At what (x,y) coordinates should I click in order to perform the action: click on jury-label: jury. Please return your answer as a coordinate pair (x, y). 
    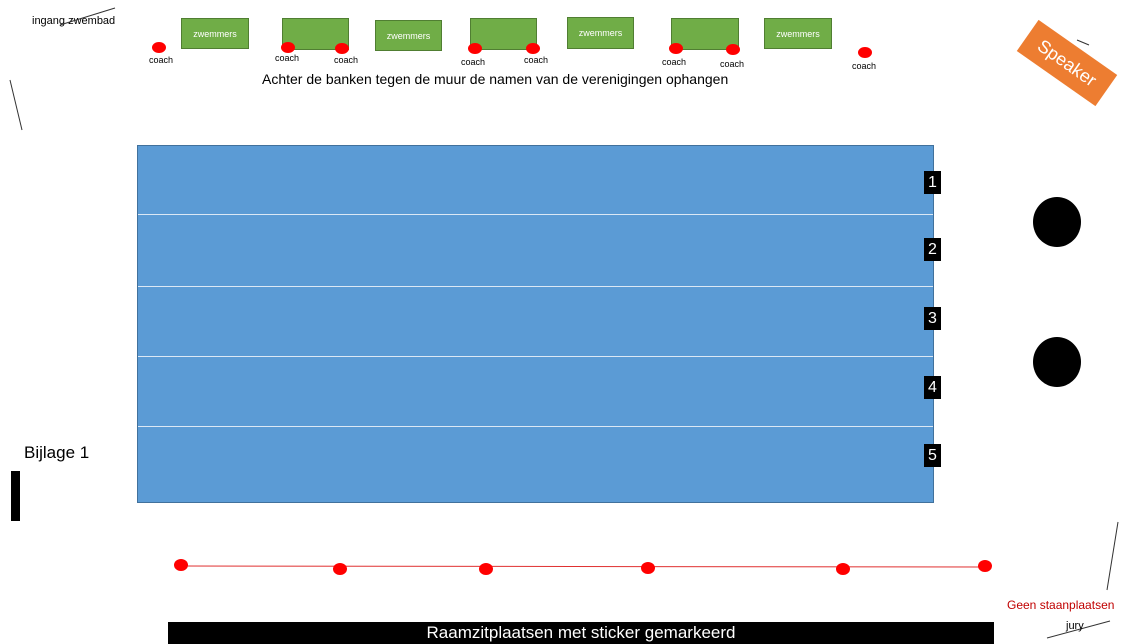
    Looking at the image, I should click on (1075, 626).